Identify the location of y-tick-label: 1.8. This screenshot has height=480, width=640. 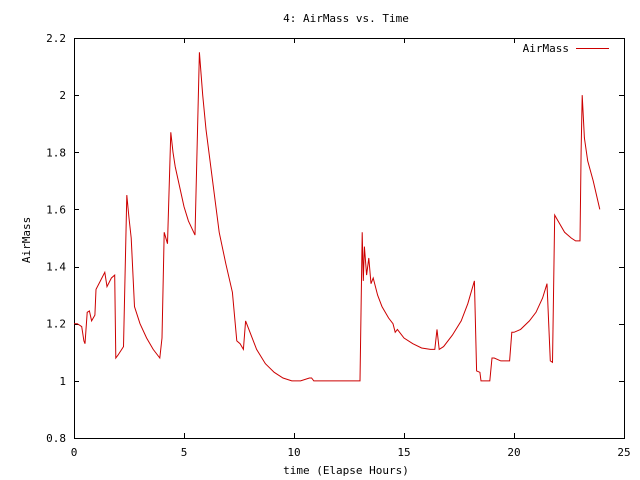
(56, 152).